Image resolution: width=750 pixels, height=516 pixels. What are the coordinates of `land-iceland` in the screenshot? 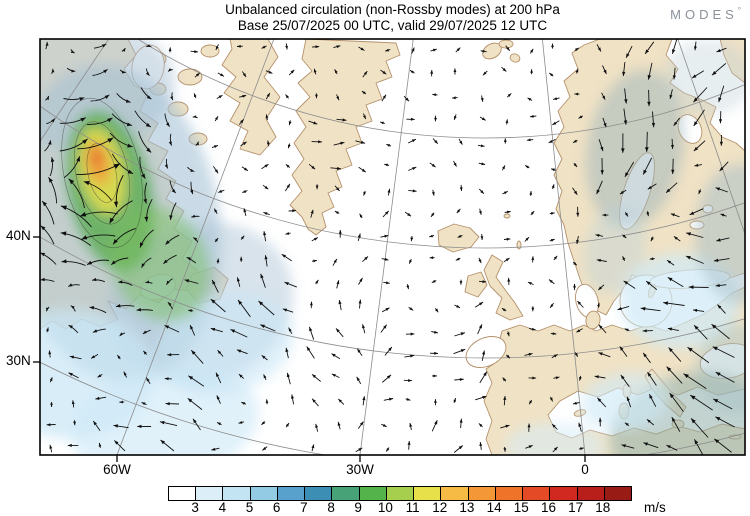 It's located at (458, 238).